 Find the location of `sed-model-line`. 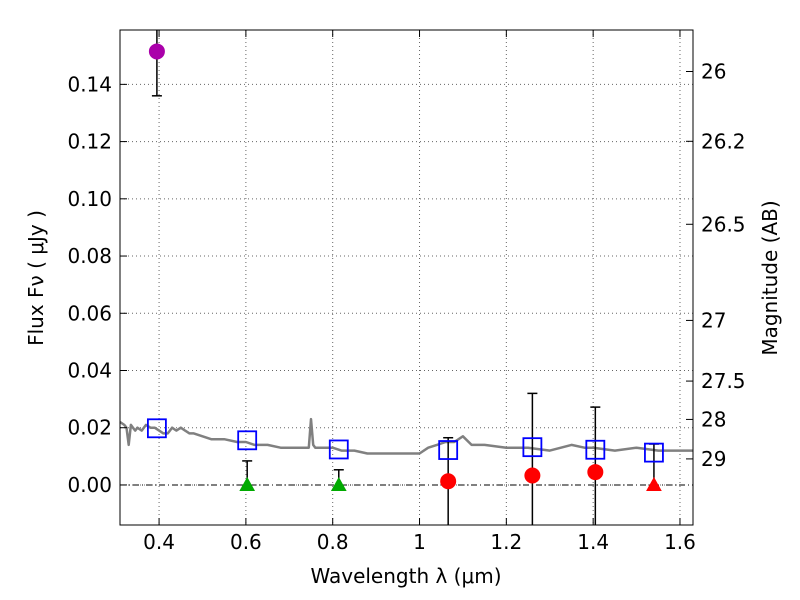

sed-model-line is located at coordinates (406, 436).